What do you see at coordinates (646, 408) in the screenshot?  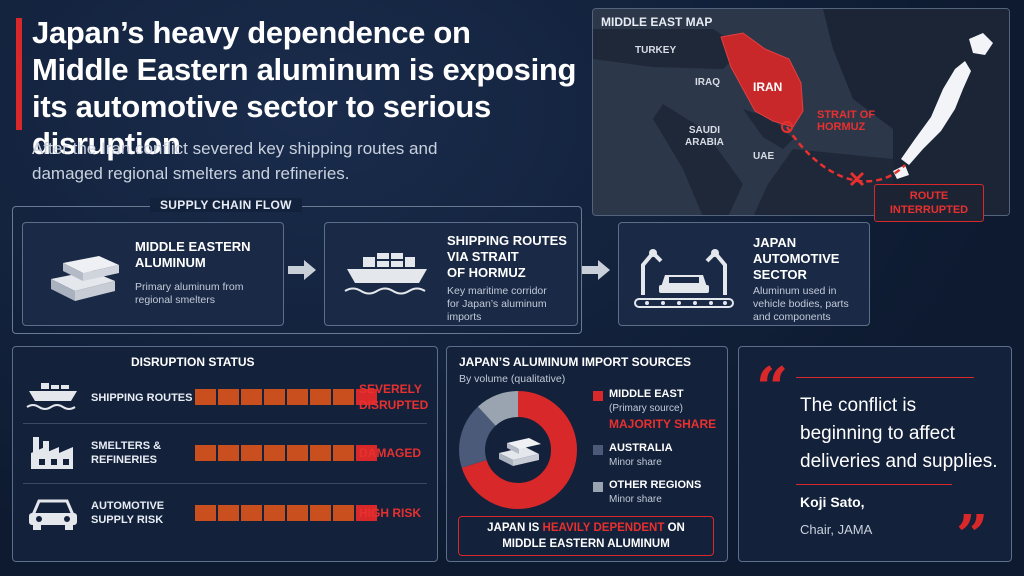 I see `legend-middle-east-sub: (Primary source)` at bounding box center [646, 408].